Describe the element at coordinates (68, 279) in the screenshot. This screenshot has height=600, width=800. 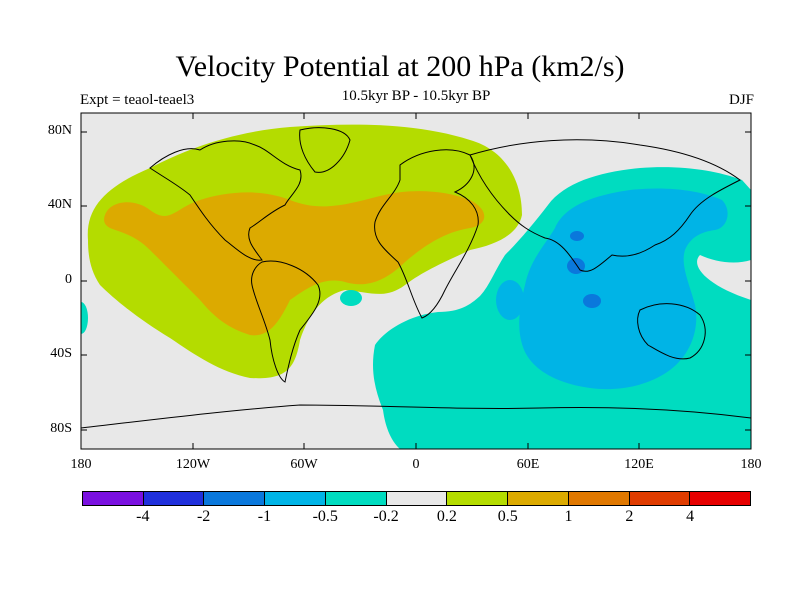
I see `lat-label-0: 0` at that location.